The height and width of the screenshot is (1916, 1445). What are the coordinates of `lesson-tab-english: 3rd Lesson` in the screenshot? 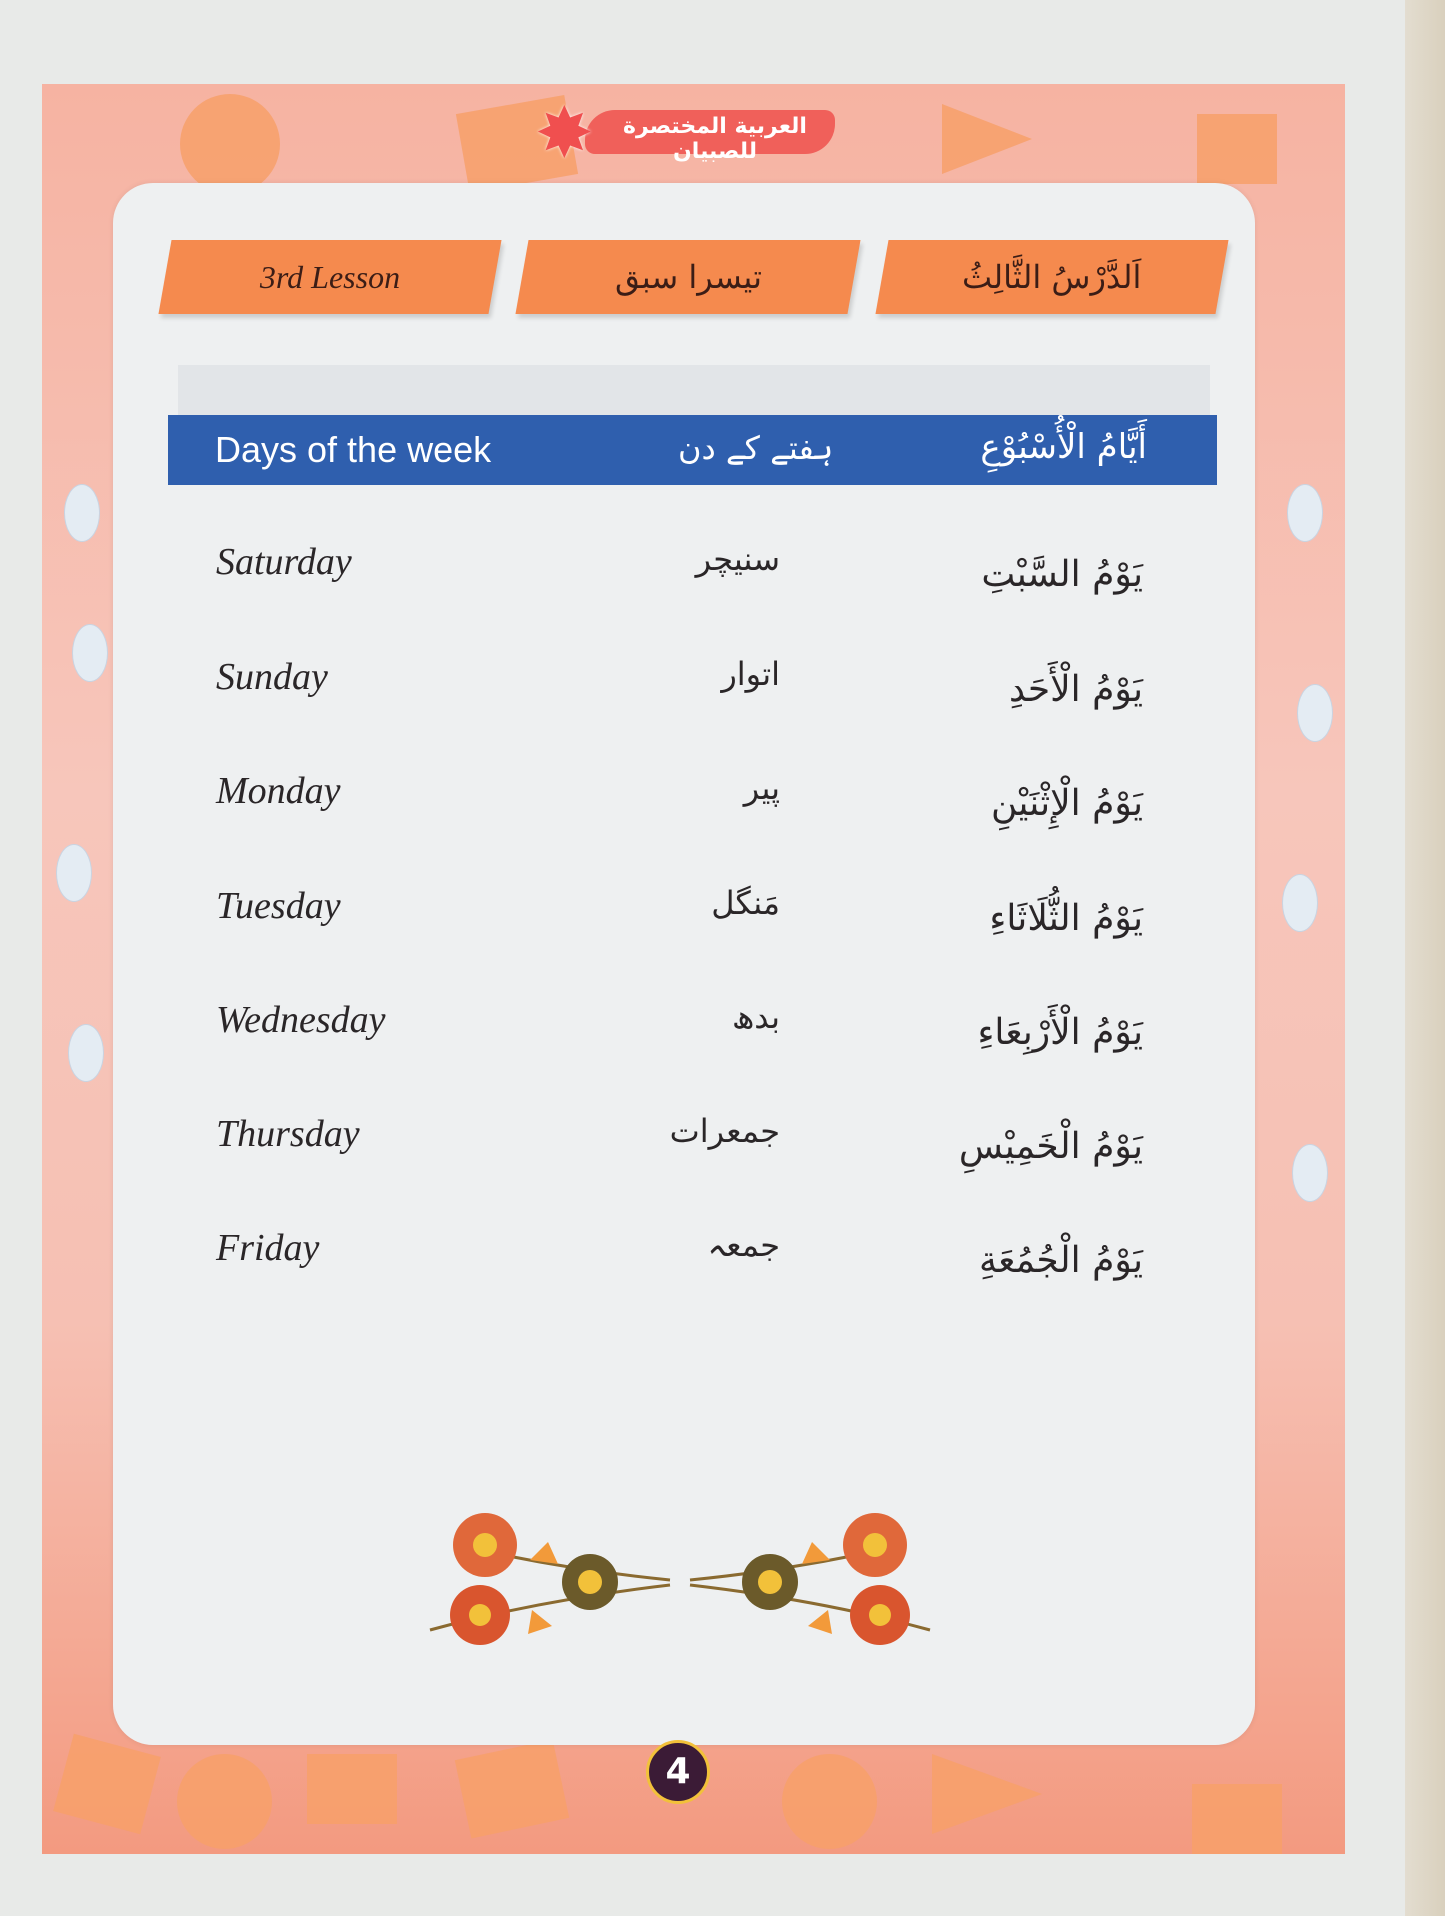 It's located at (330, 277).